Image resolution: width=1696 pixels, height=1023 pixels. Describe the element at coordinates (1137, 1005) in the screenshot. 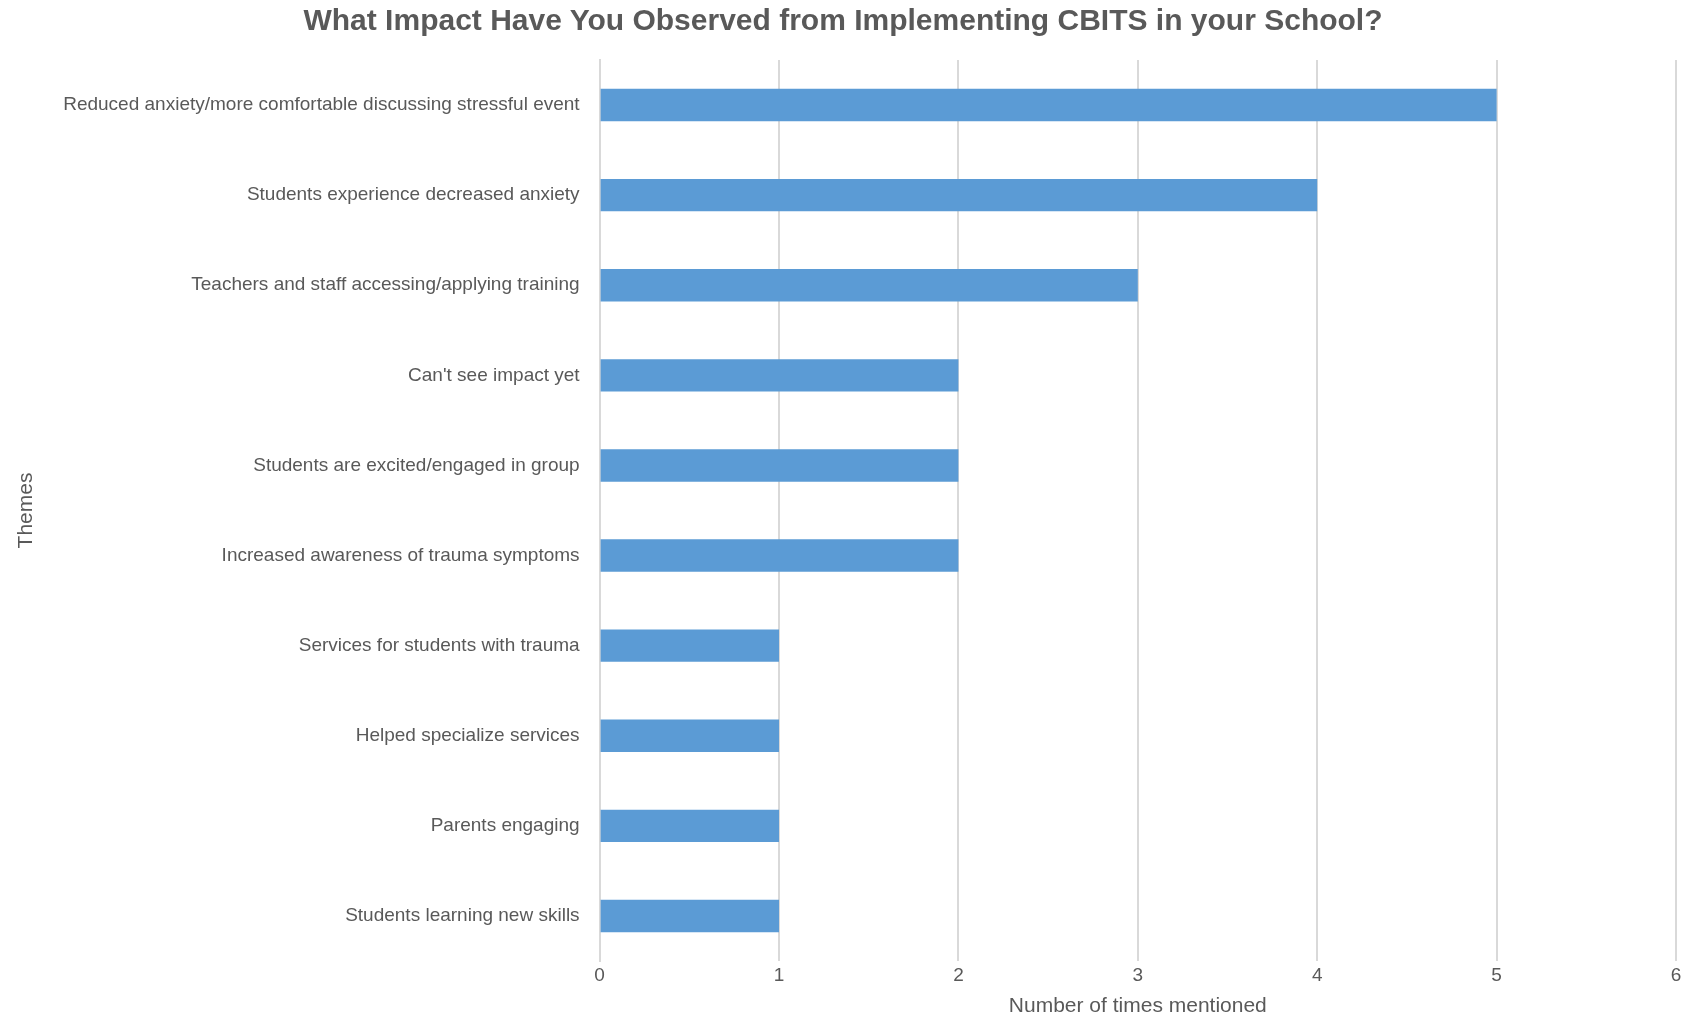

I see `x-axis-title: Number of times mentioned` at that location.